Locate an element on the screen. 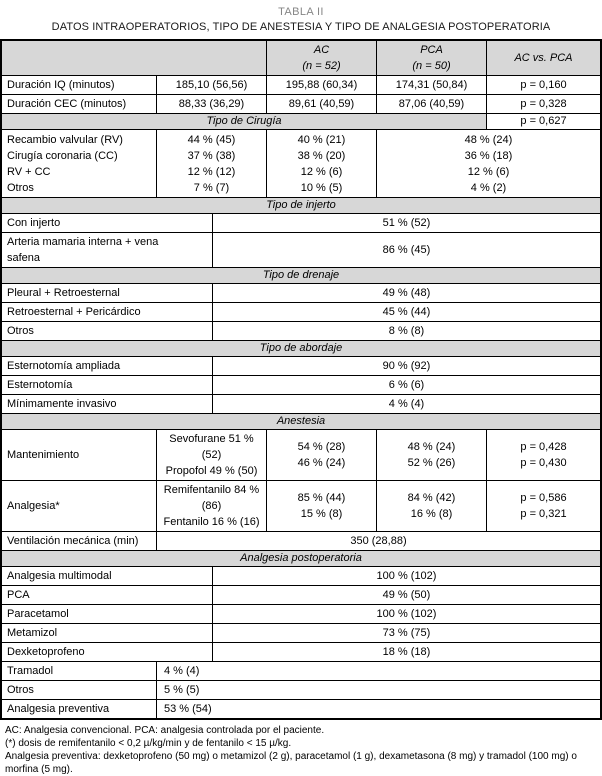  value-line: Remifentanilo 84 % (86) is located at coordinates (211, 498).